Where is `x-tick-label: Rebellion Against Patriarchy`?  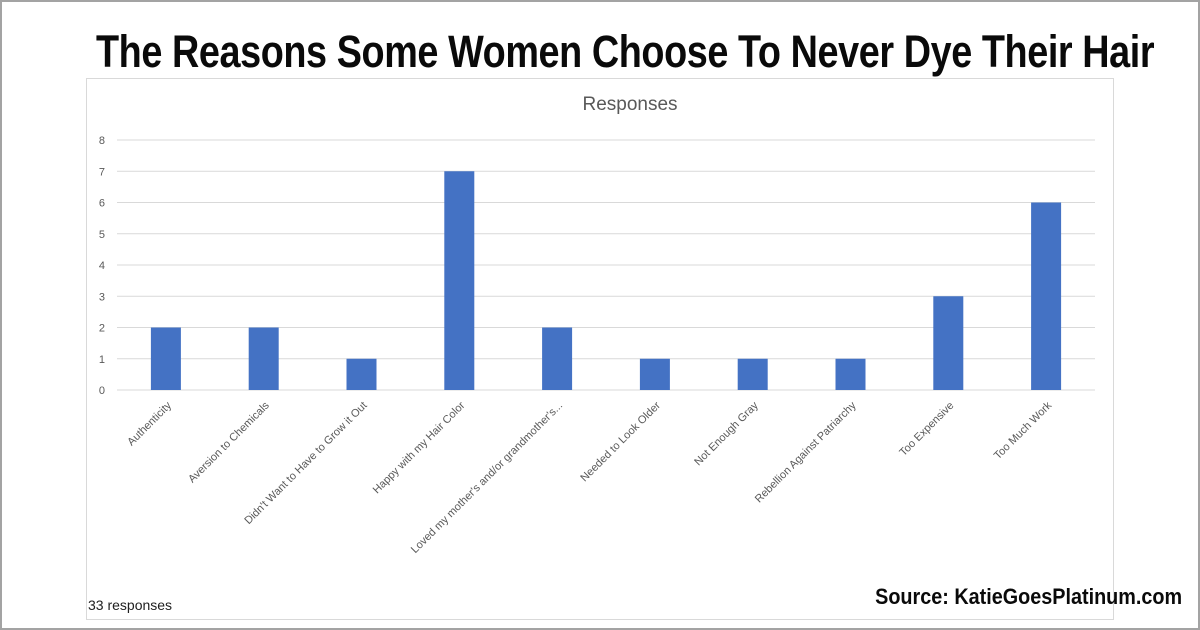
x-tick-label: Rebellion Against Patriarchy is located at coordinates (806, 452).